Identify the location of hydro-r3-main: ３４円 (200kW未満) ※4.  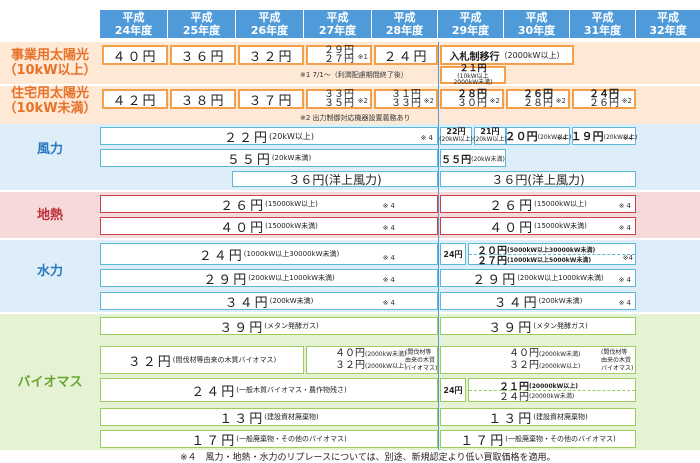
(269, 301).